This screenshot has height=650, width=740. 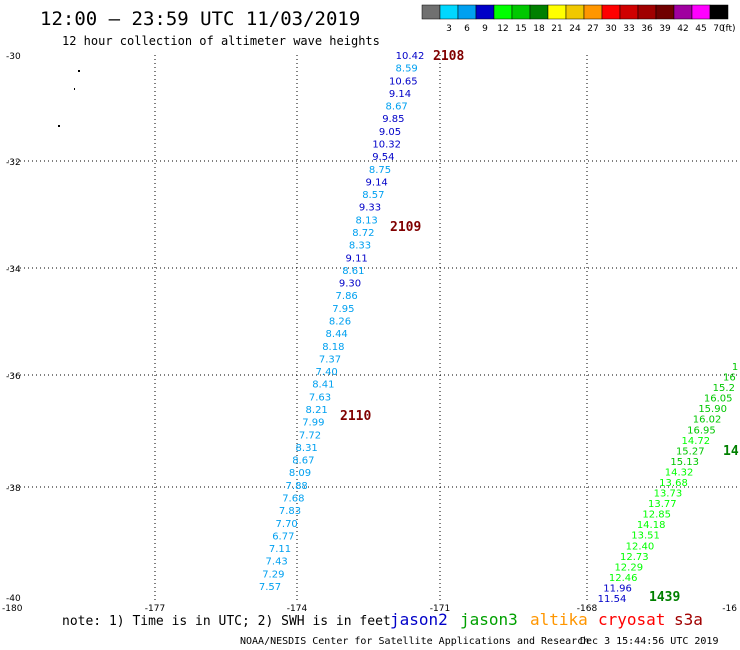 What do you see at coordinates (360, 246) in the screenshot?
I see `wave-height-reading: 8.33` at bounding box center [360, 246].